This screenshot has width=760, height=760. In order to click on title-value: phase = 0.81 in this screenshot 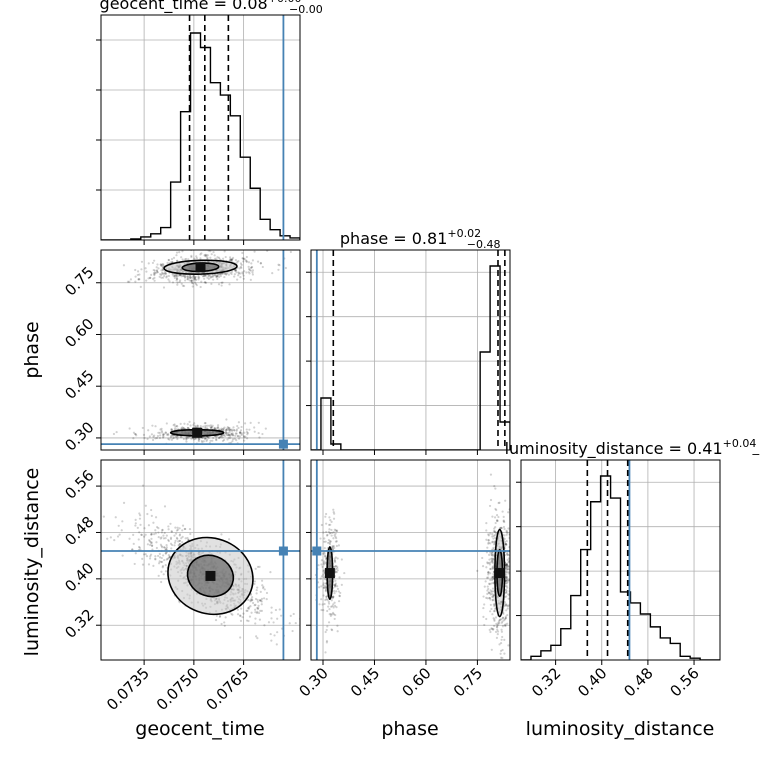, I will do `click(393, 238)`.